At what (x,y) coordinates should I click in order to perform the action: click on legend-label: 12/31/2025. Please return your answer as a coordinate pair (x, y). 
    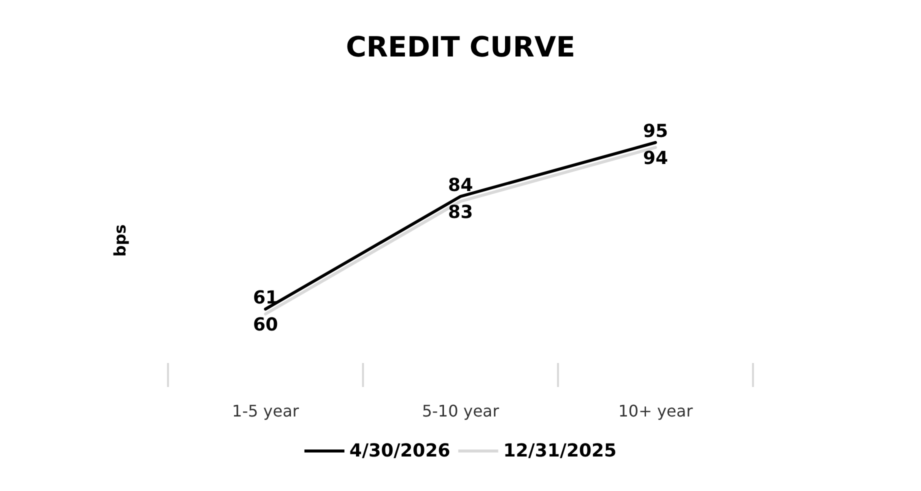
    Looking at the image, I should click on (560, 451).